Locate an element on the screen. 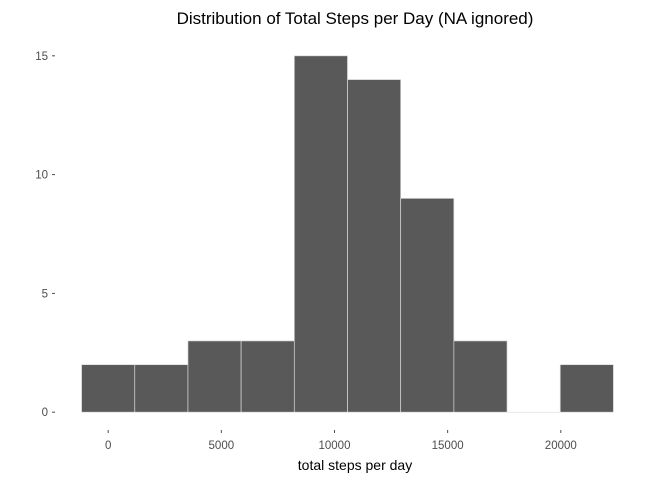  y-tick-label: 15 is located at coordinates (41, 57).